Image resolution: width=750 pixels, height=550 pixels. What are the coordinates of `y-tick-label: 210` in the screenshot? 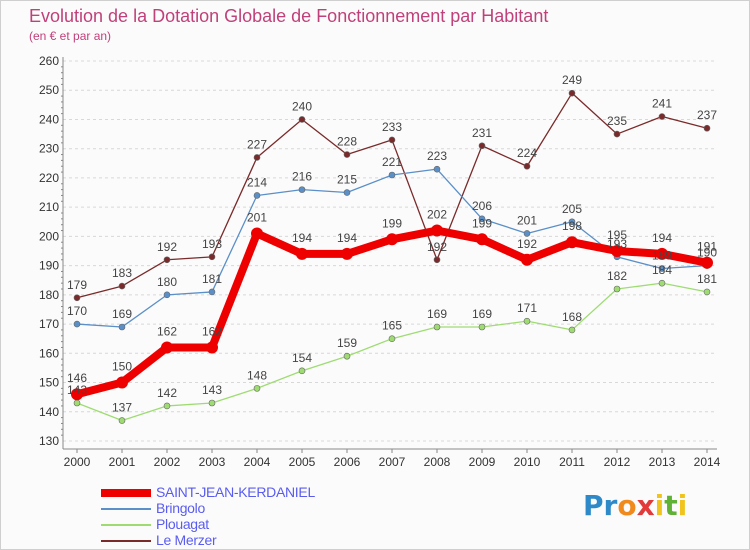 It's located at (49, 207).